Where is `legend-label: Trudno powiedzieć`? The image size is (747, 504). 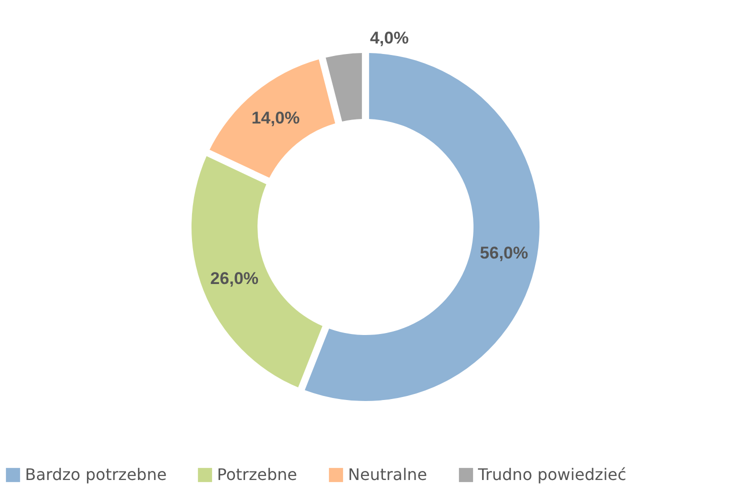 legend-label: Trudno powiedzieć is located at coordinates (551, 474).